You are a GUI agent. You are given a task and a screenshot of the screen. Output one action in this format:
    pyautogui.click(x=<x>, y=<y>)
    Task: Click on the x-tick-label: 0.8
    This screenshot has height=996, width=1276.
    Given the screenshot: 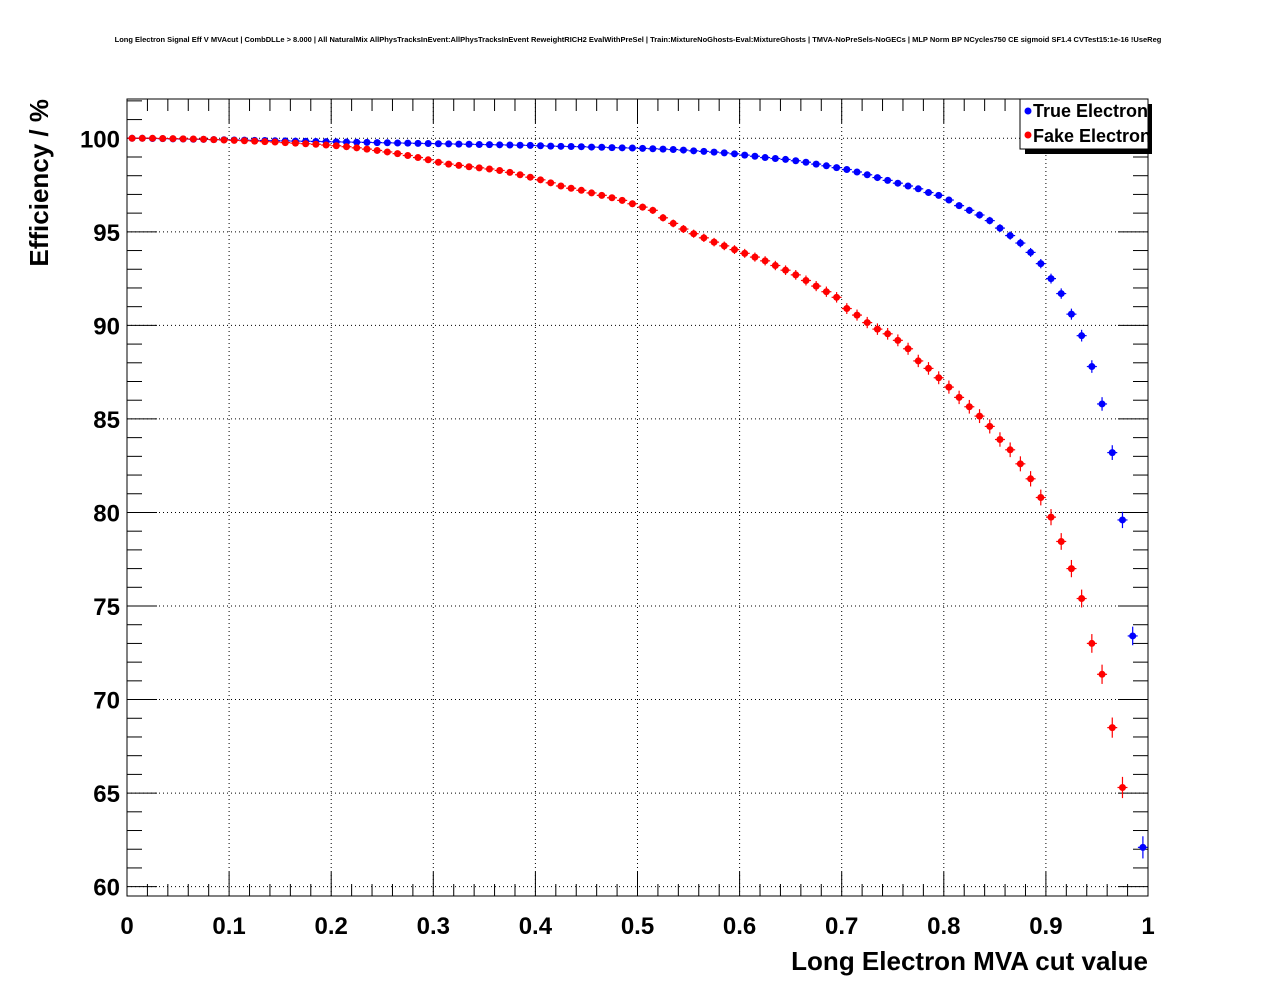 What is the action you would take?
    pyautogui.click(x=943, y=926)
    